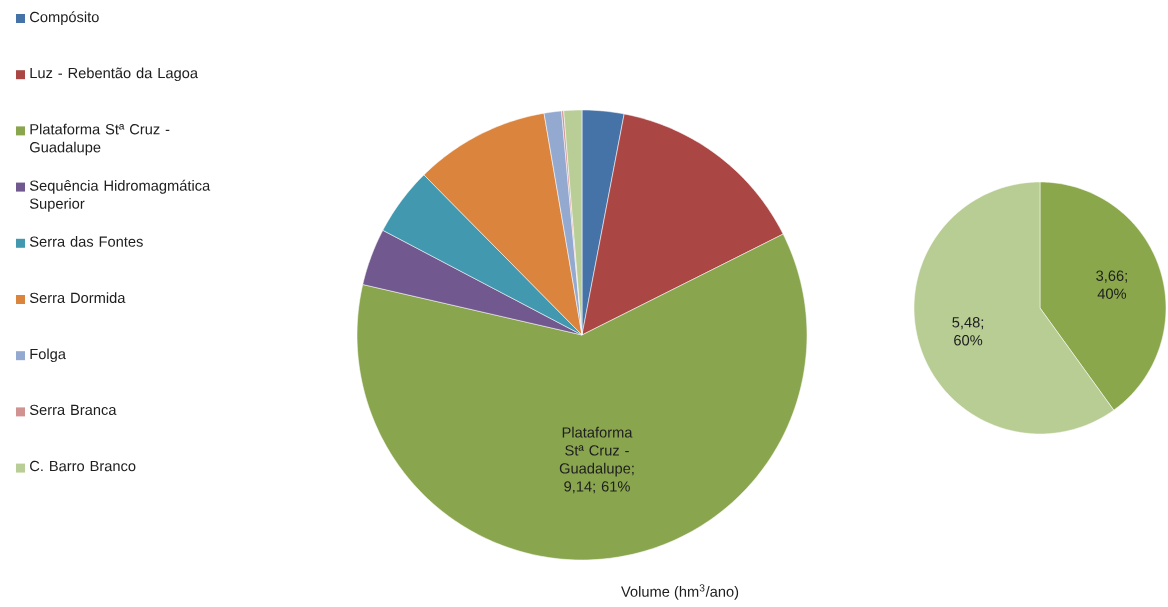 This screenshot has height=607, width=1168. What do you see at coordinates (73, 410) in the screenshot?
I see `legend-label: Serra Branca` at bounding box center [73, 410].